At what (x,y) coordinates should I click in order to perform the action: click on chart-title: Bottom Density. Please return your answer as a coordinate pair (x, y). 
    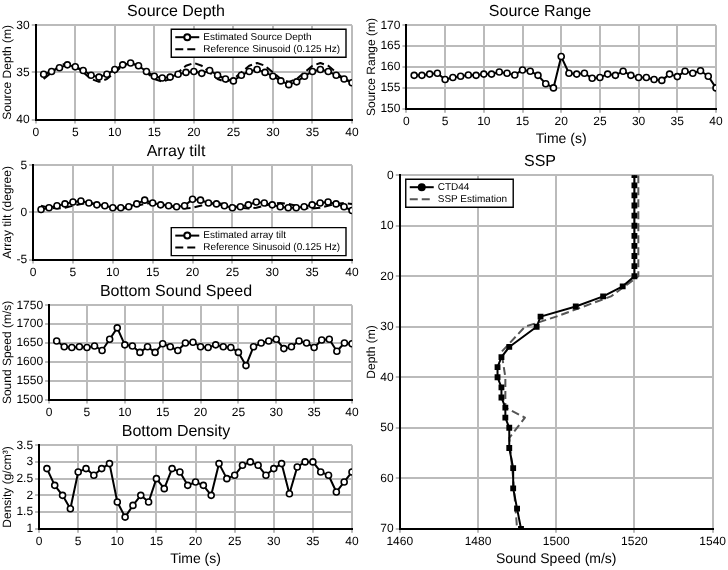
    Looking at the image, I should click on (176, 431).